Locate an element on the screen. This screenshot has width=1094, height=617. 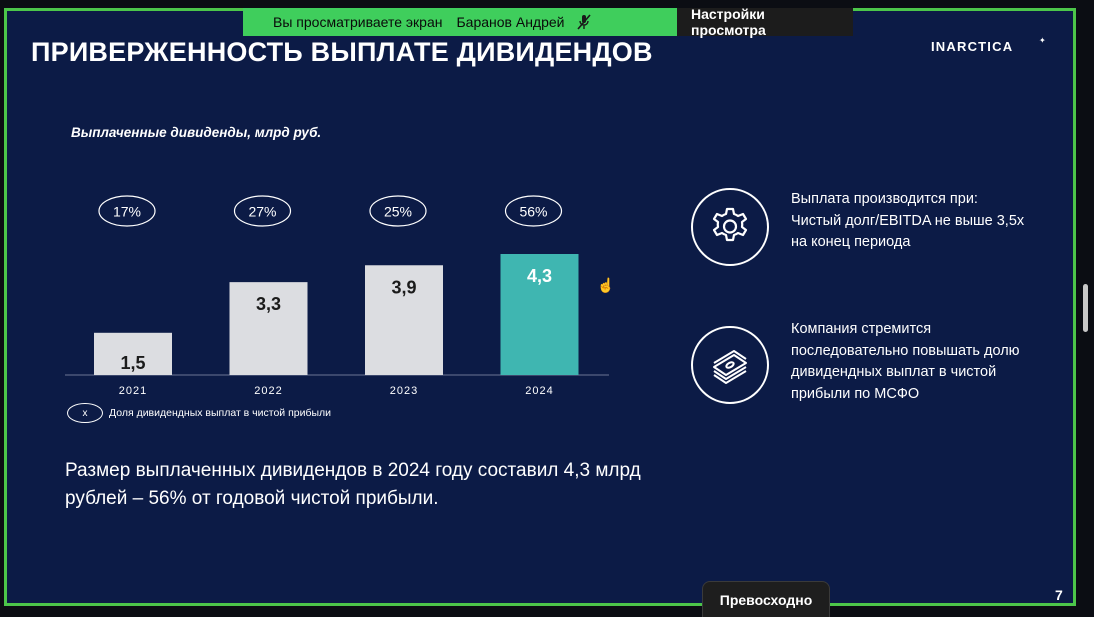
logo-star-icon: ✦ is located at coordinates (1042, 40).